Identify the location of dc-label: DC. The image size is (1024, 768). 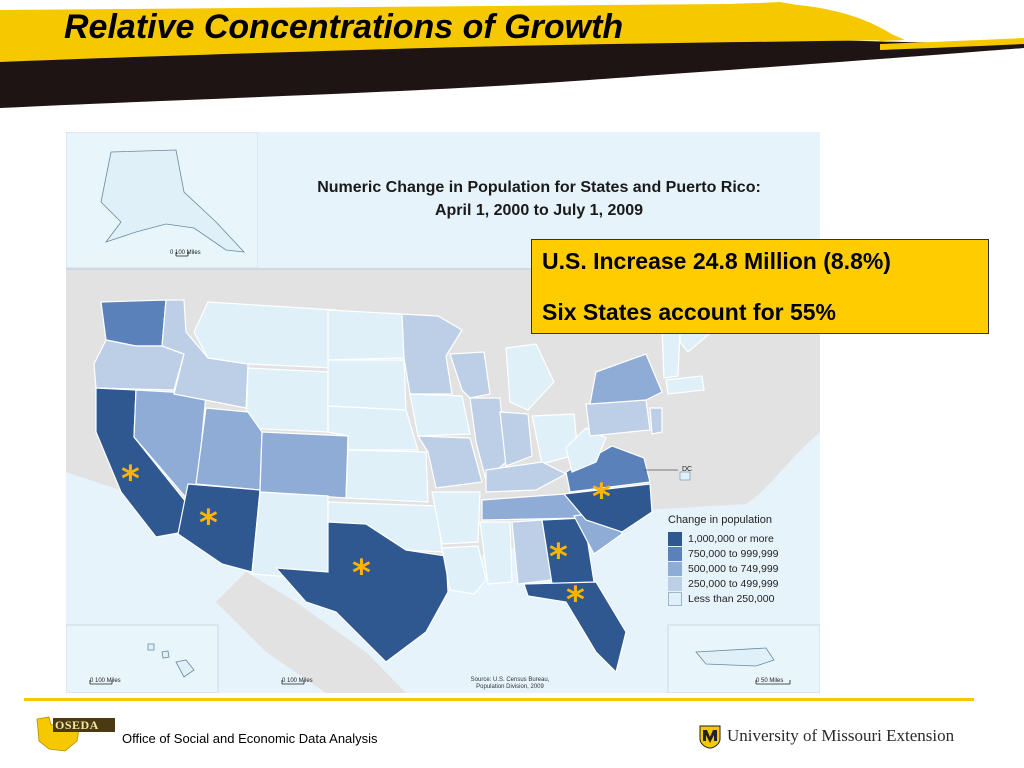
(687, 469).